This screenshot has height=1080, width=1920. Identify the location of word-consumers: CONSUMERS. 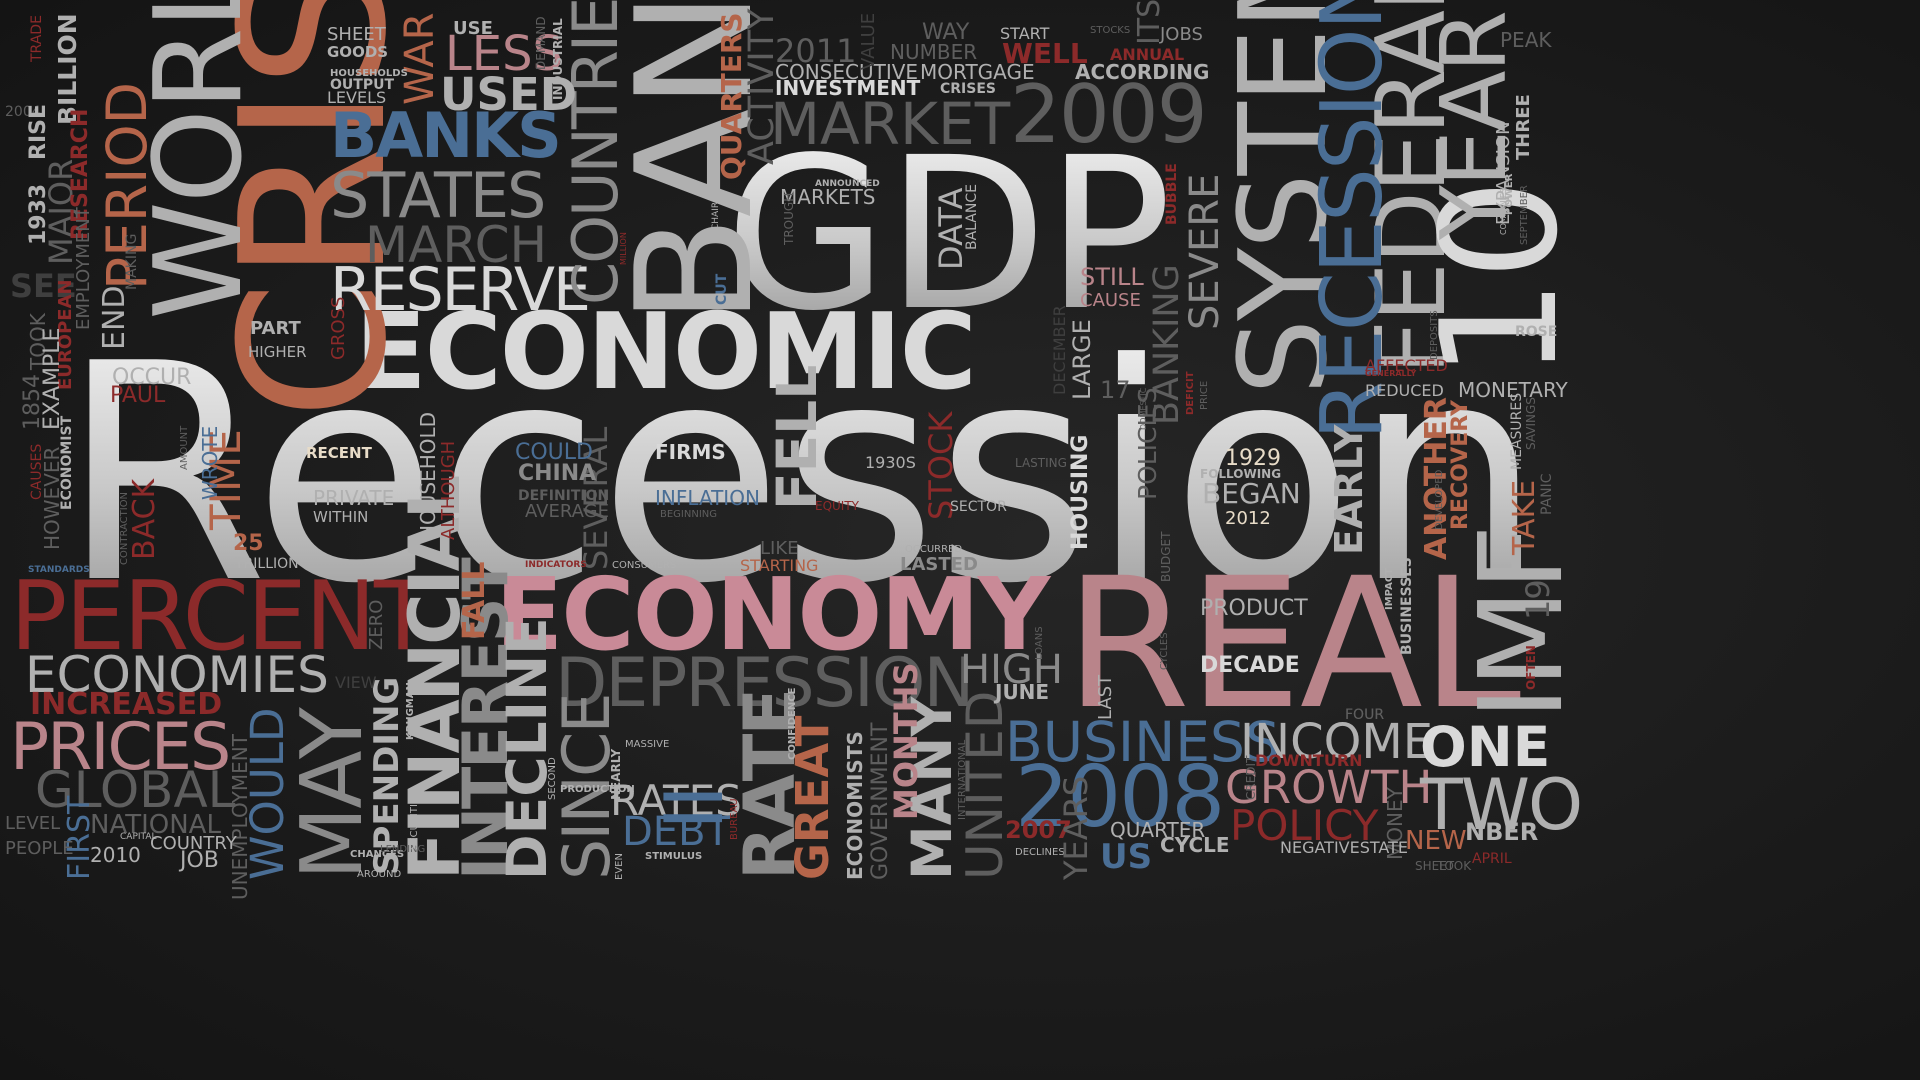
(644, 565).